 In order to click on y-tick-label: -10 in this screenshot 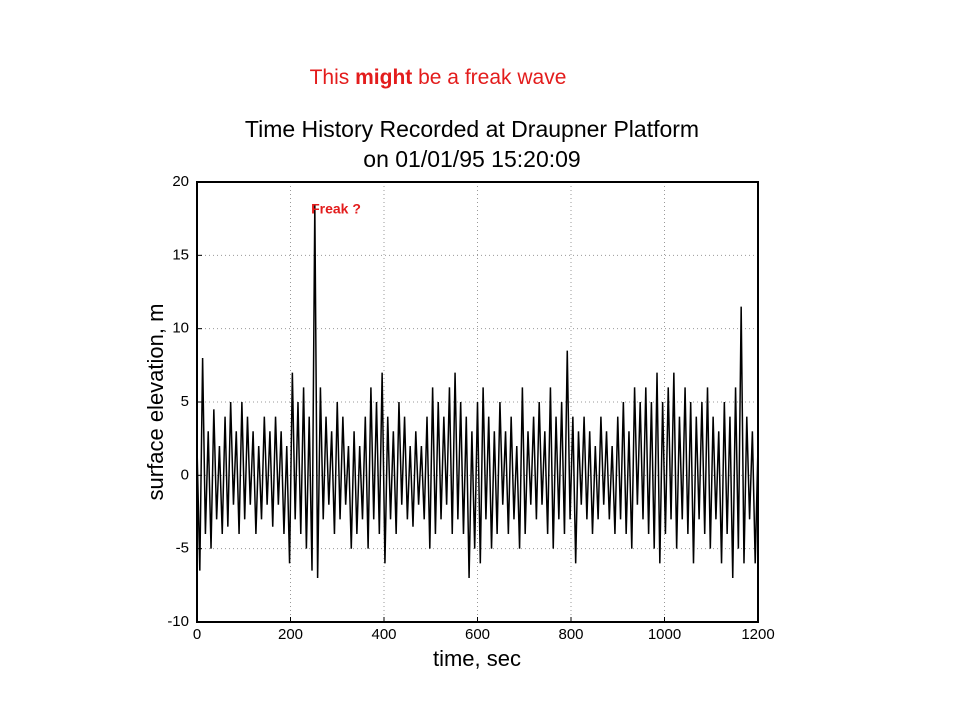, I will do `click(178, 621)`.